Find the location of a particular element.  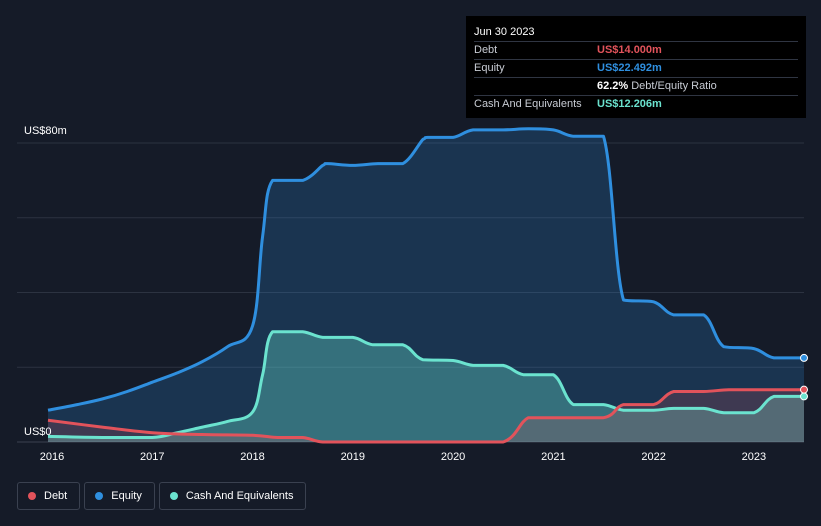

x-axis-labels: 2016 2017 2018 2019 2020 2021 2022 2023 is located at coordinates (403, 457).